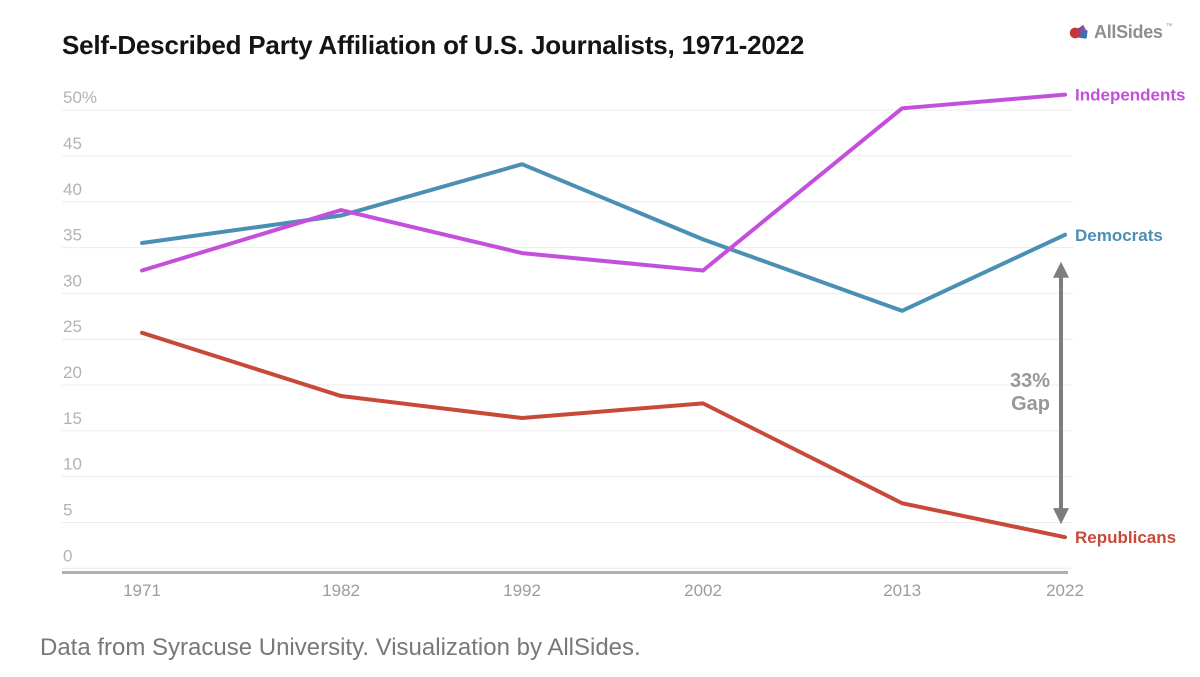 The height and width of the screenshot is (677, 1200). I want to click on x-axis-tick-label: 1971, so click(142, 590).